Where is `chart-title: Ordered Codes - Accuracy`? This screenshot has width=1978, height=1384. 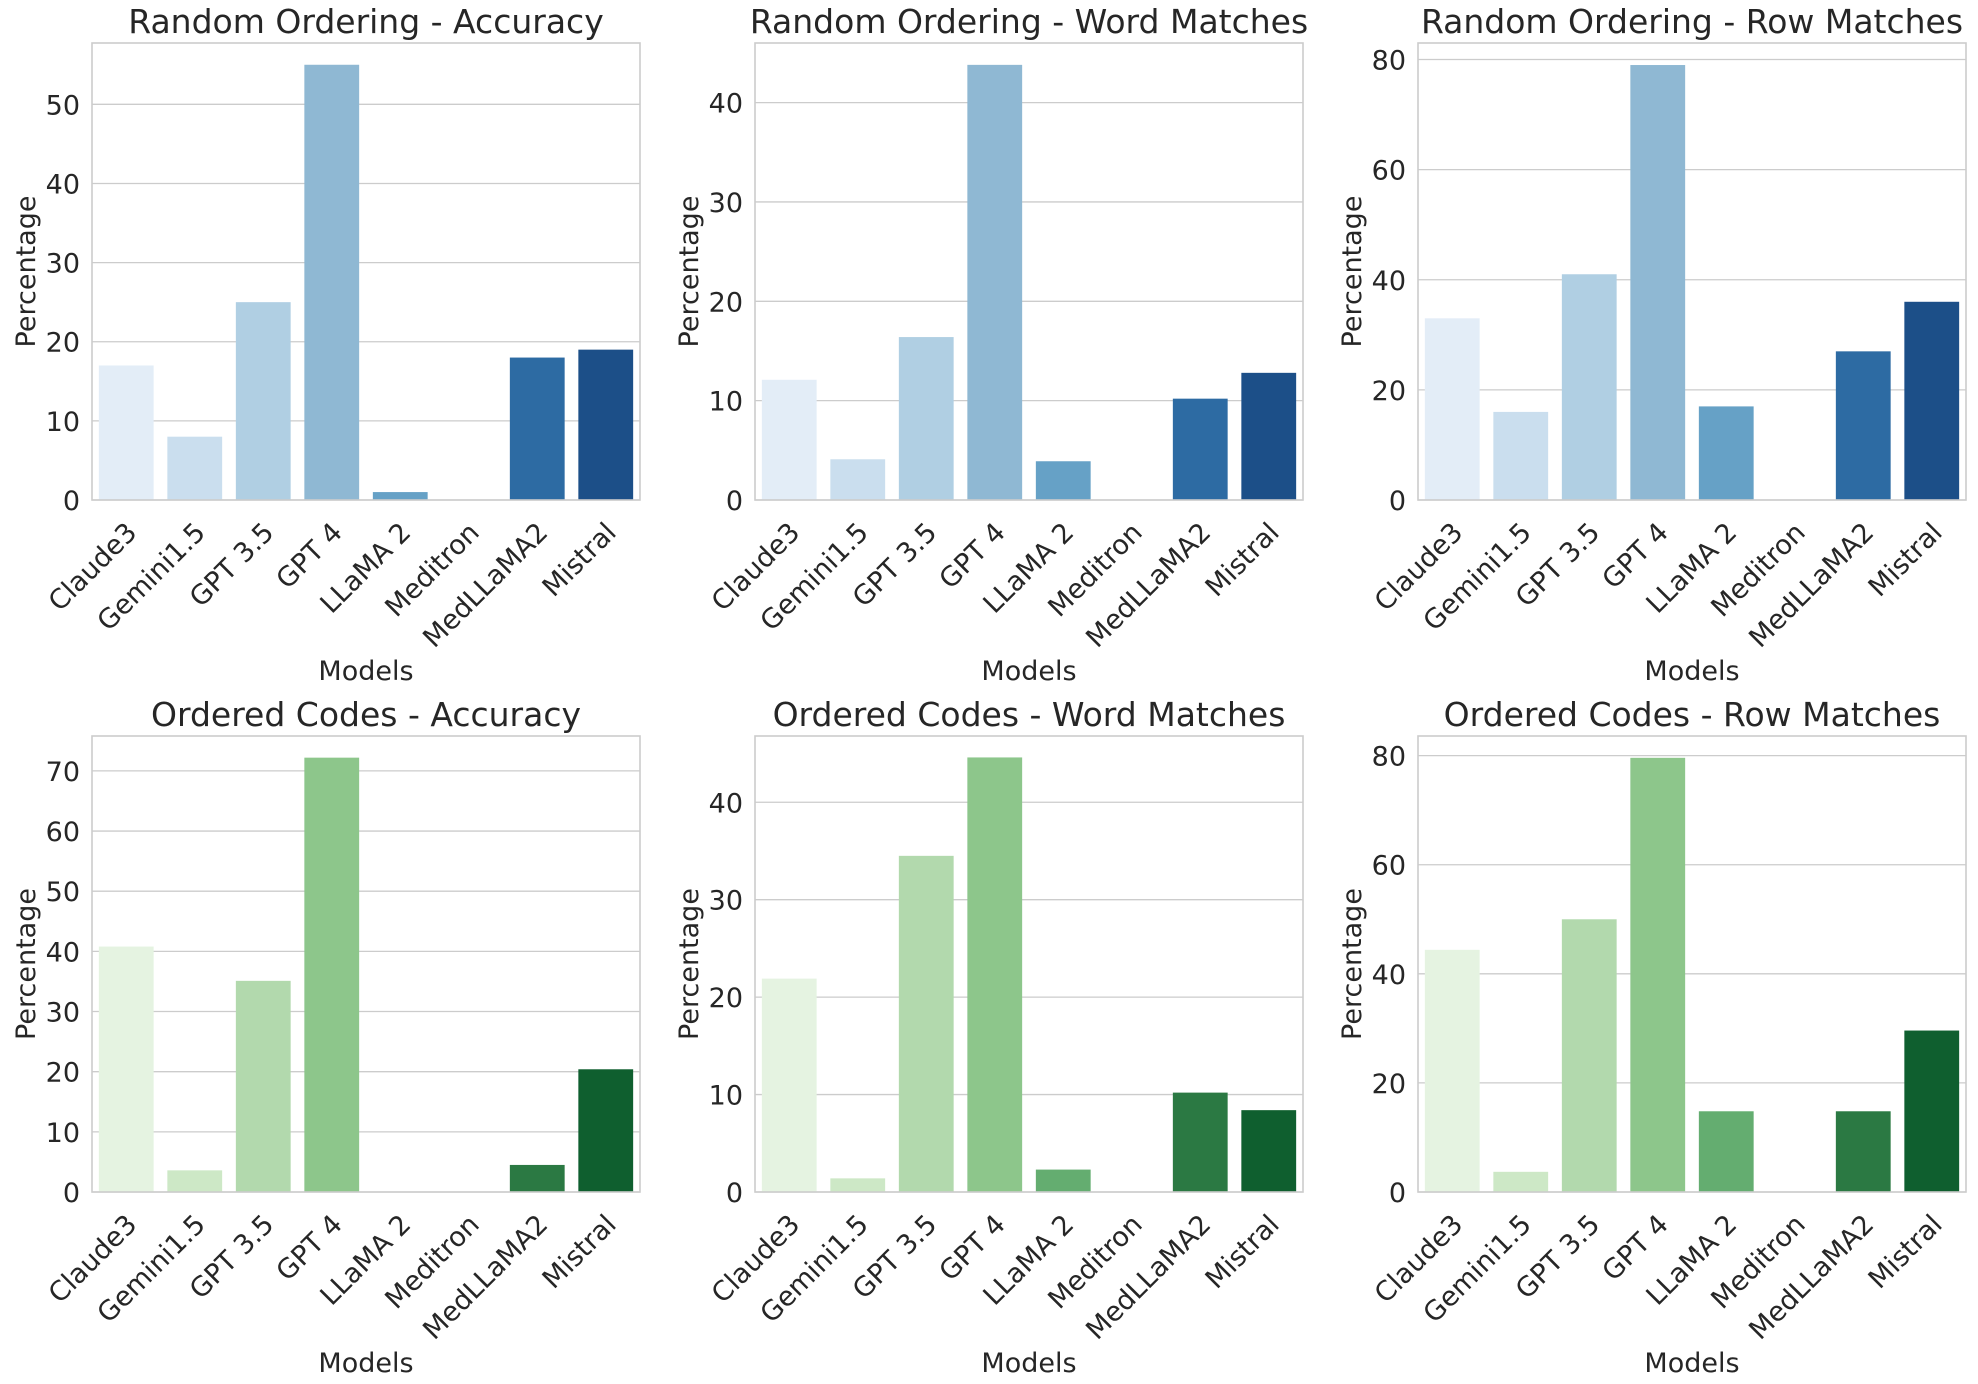 chart-title: Ordered Codes - Accuracy is located at coordinates (366, 714).